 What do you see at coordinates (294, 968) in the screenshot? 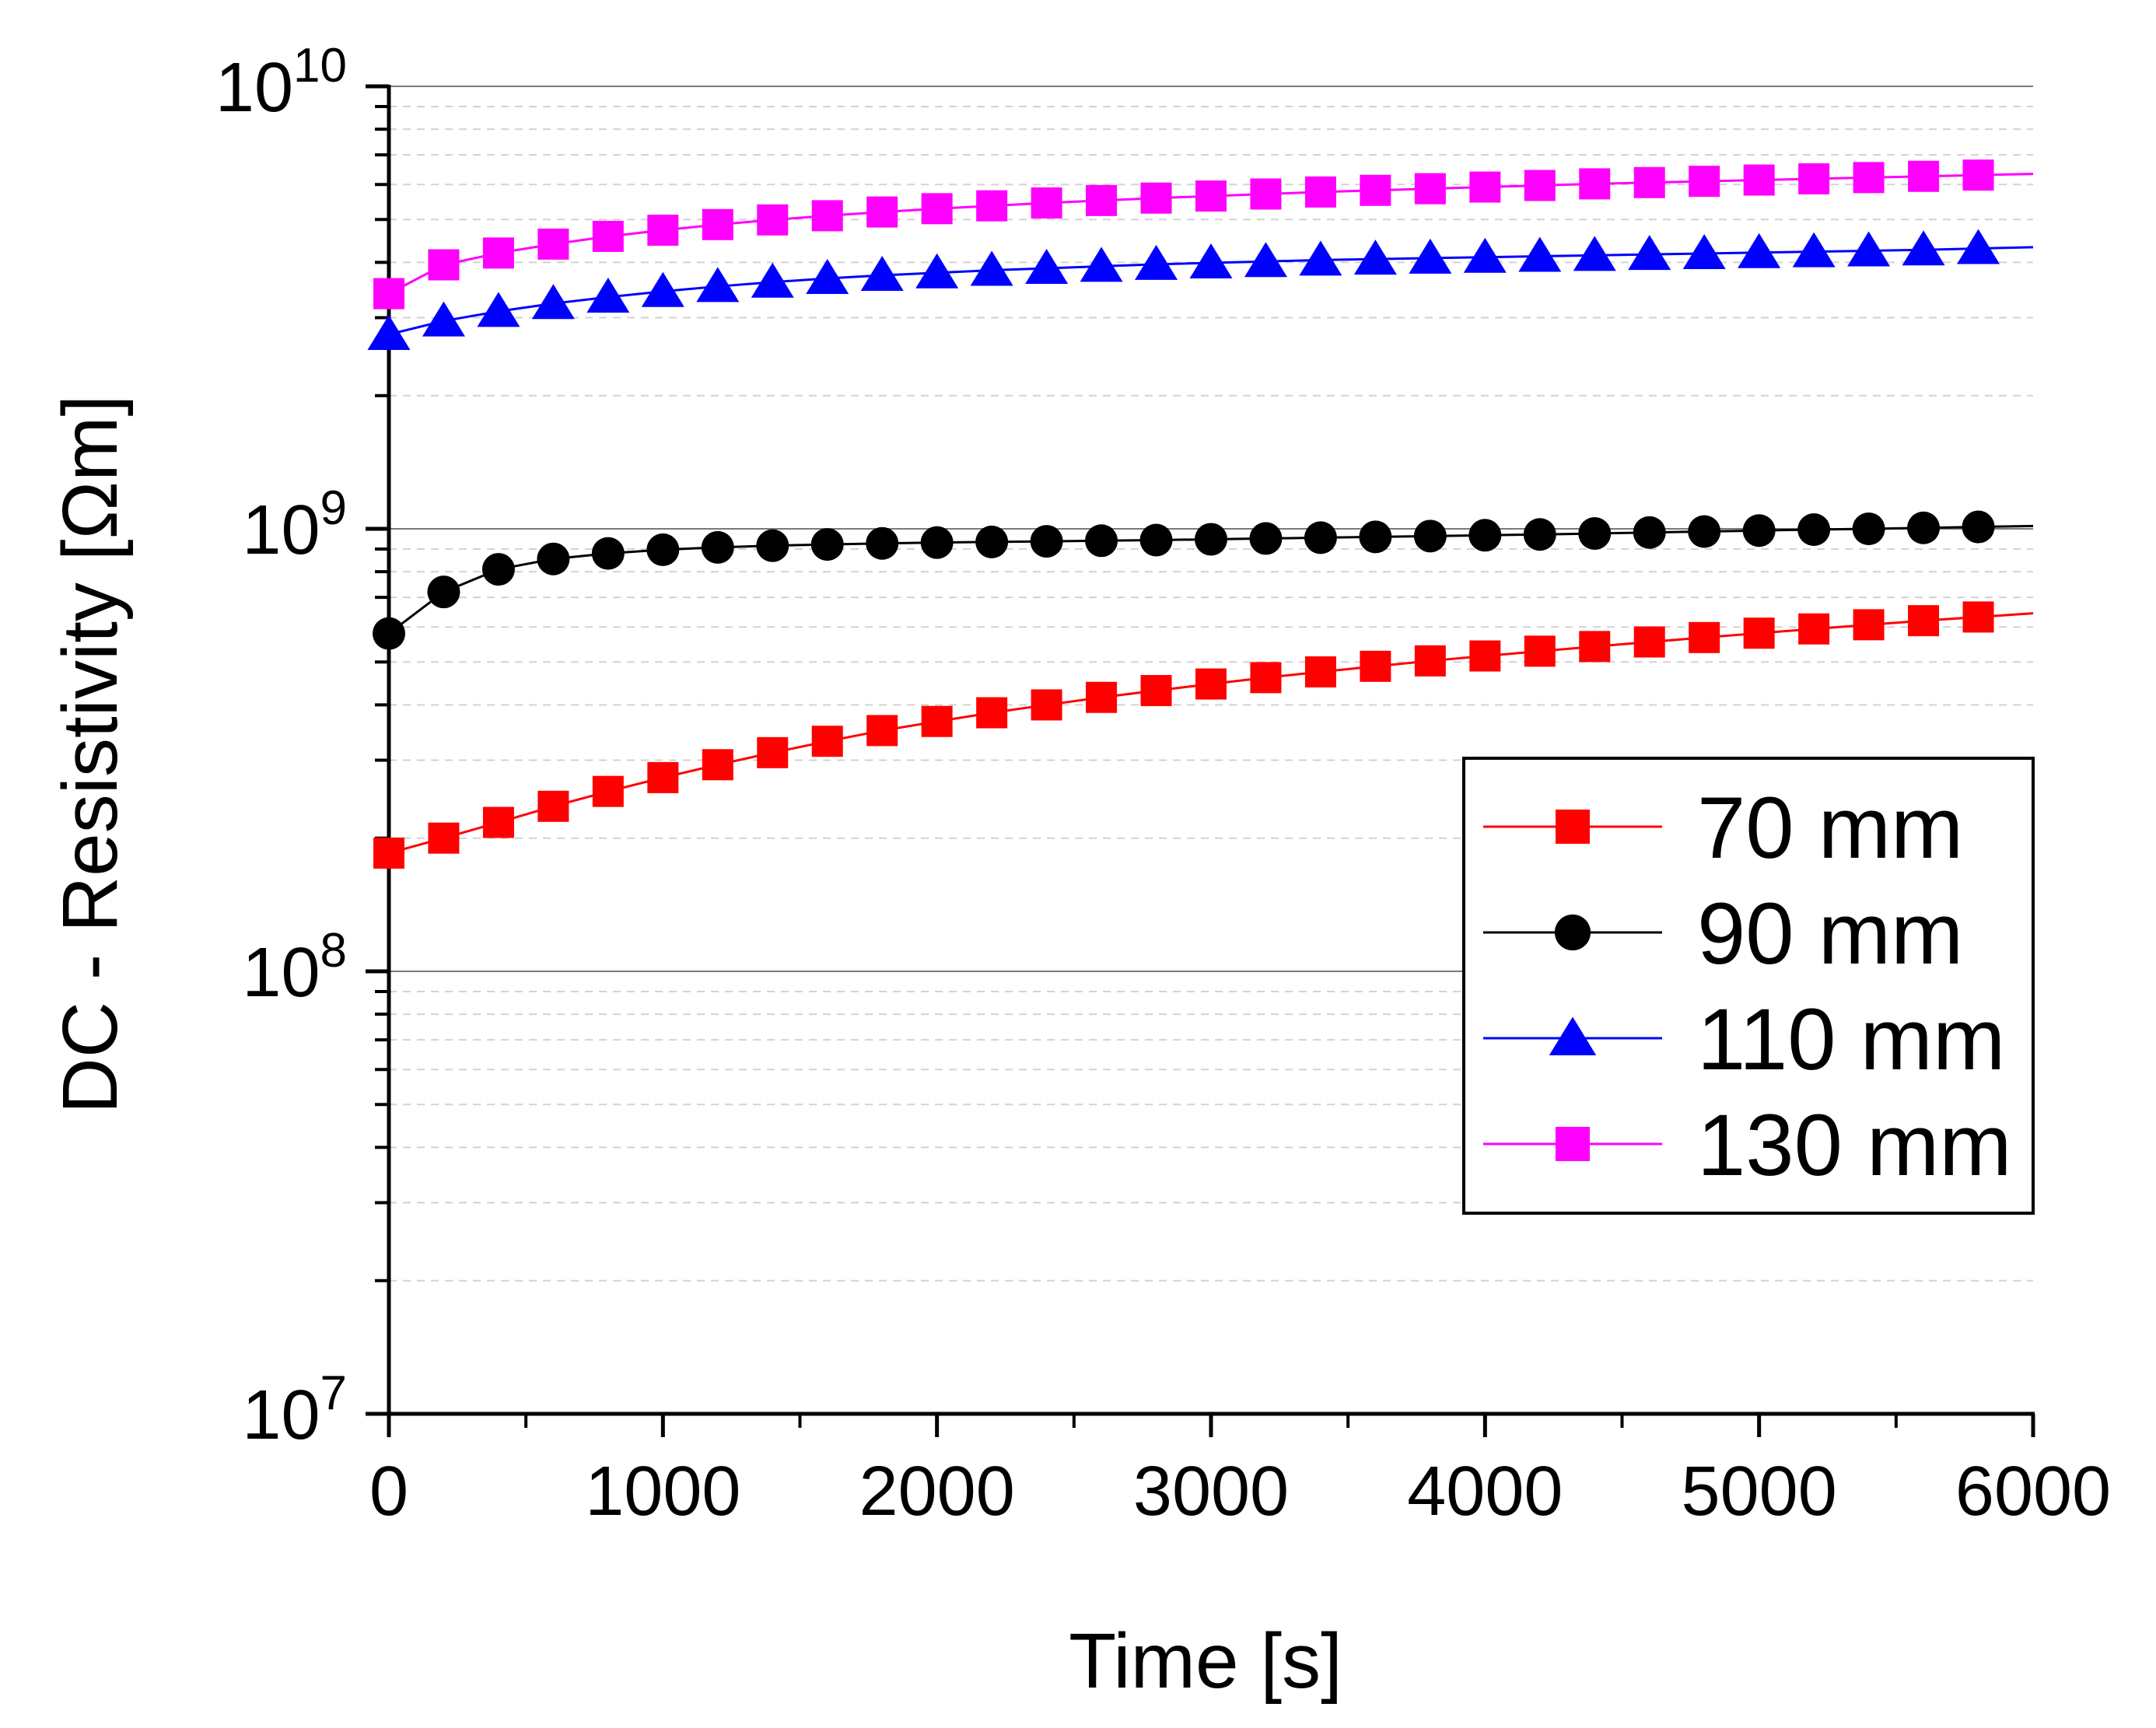
I see `y-tick-label: 10⁸` at bounding box center [294, 968].